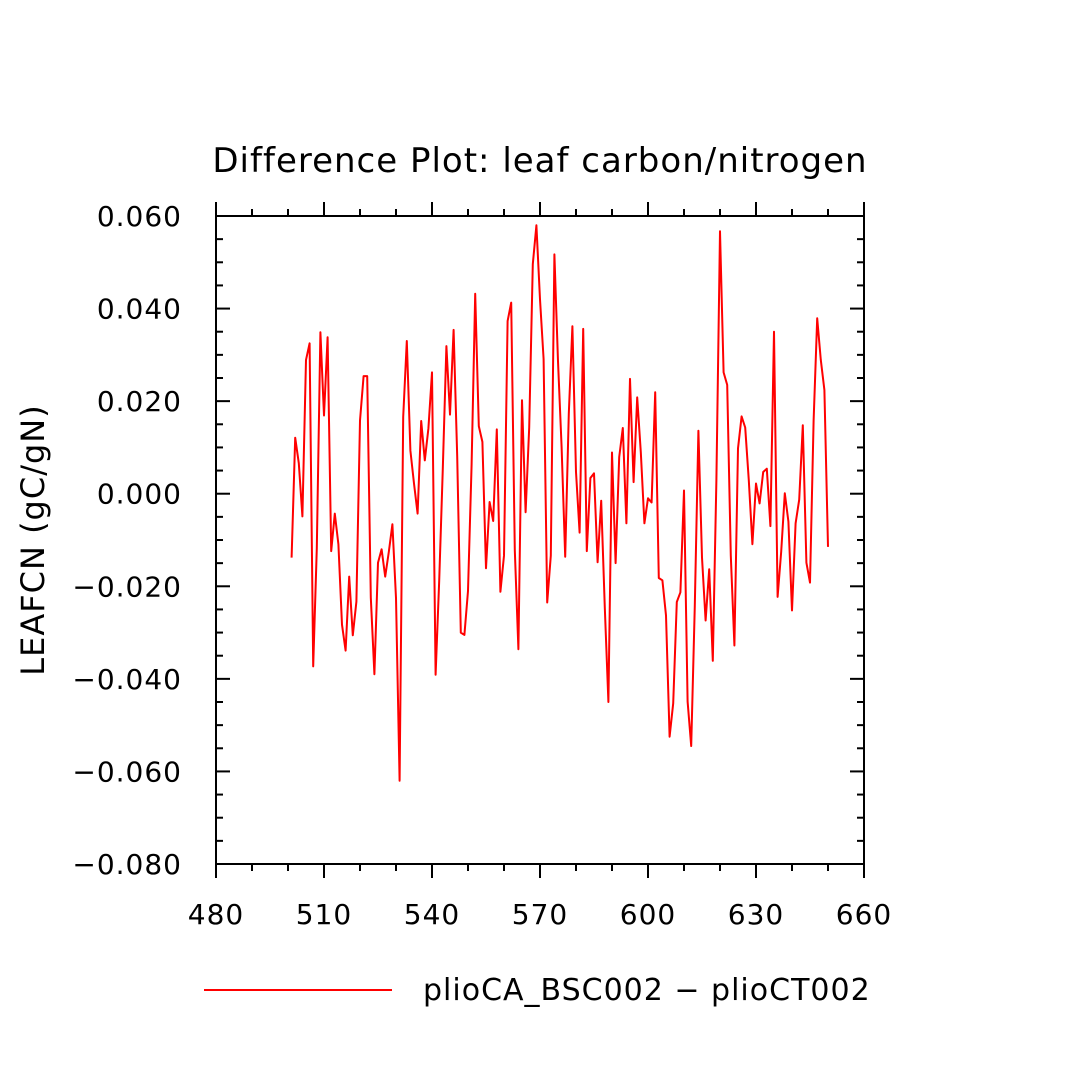 This screenshot has height=1080, width=1080. Describe the element at coordinates (139, 309) in the screenshot. I see `y-tick-label: 0.040` at that location.